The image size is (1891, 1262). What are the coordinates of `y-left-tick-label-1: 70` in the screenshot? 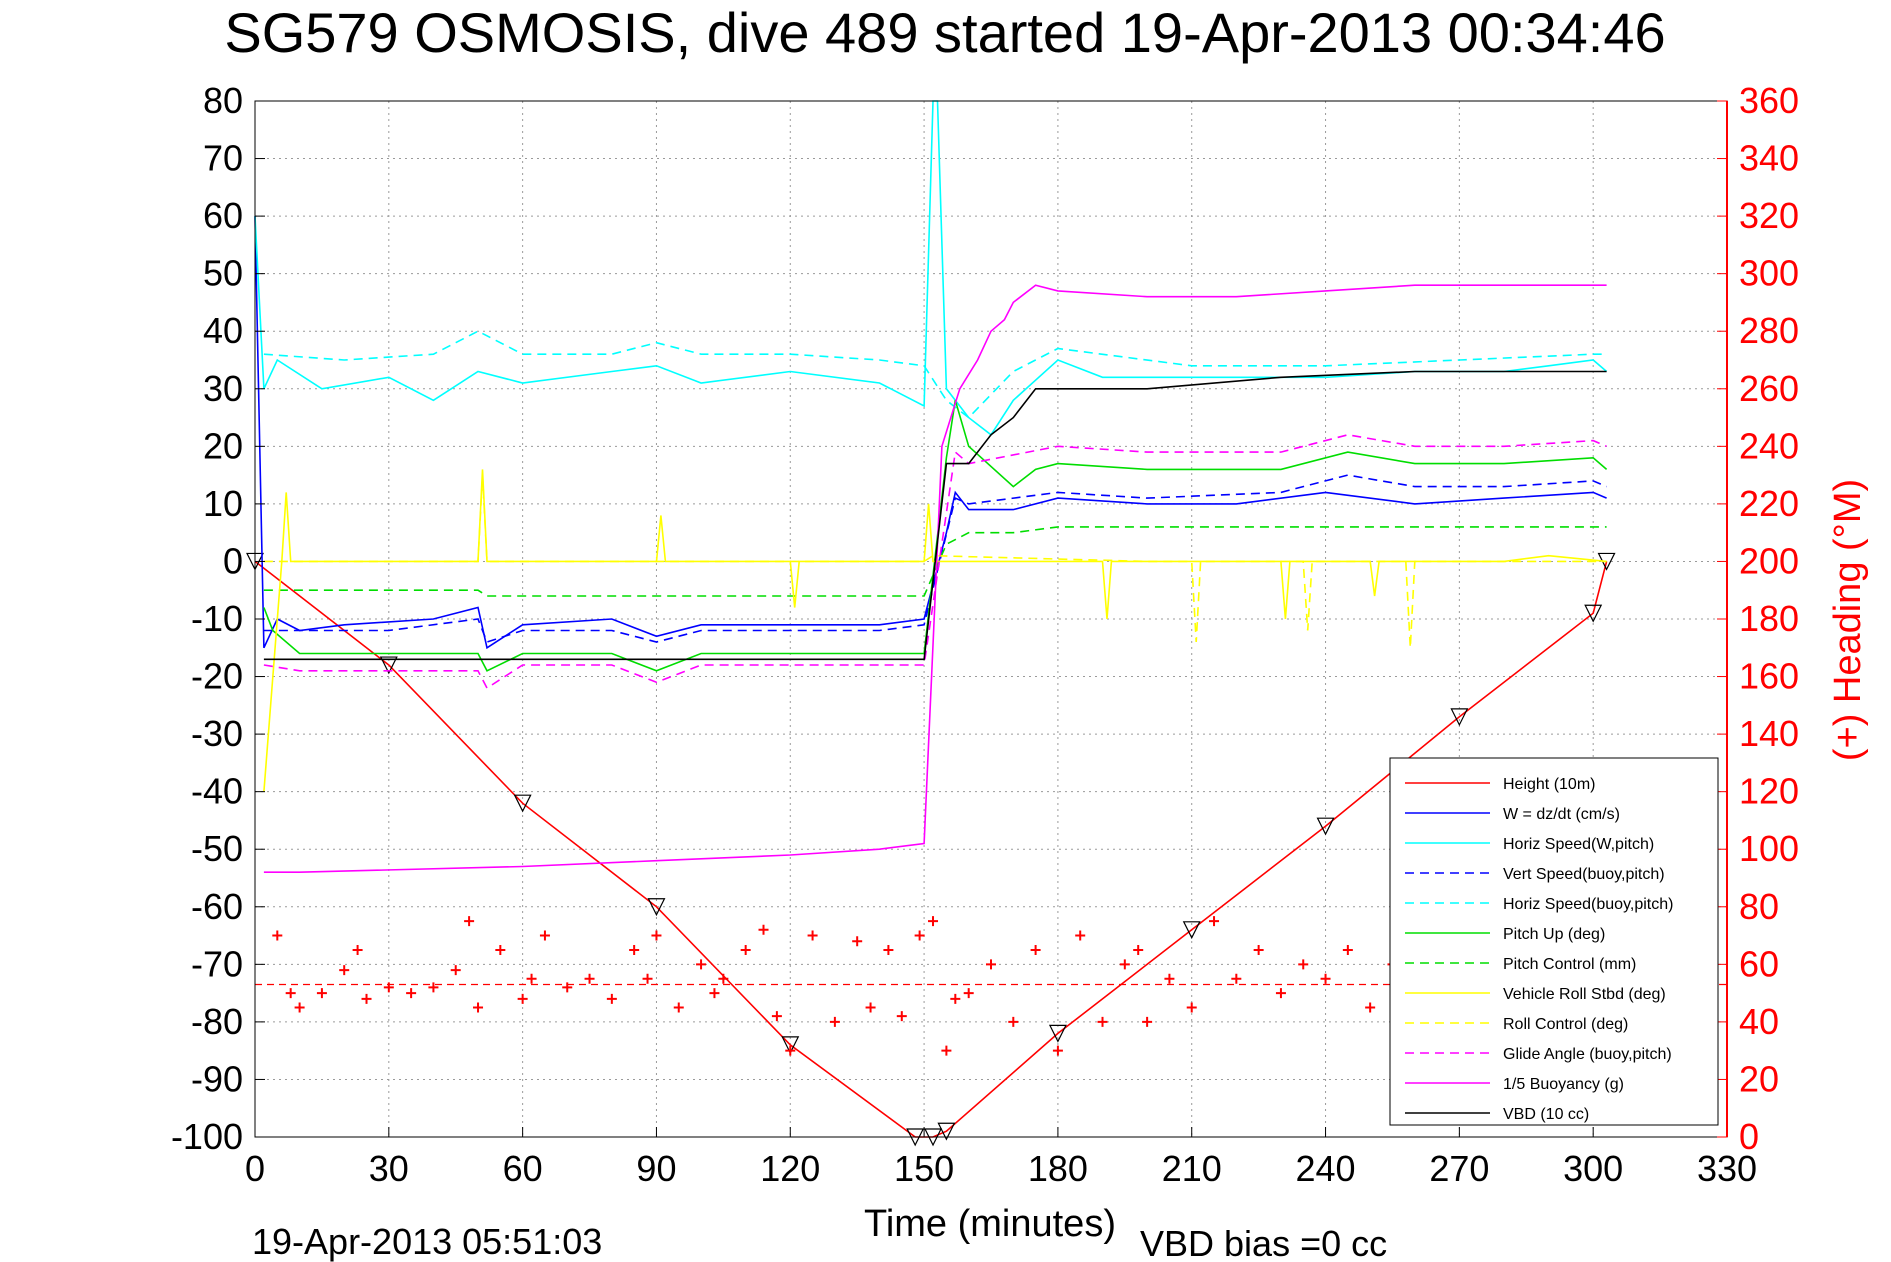 It's located at (223, 158).